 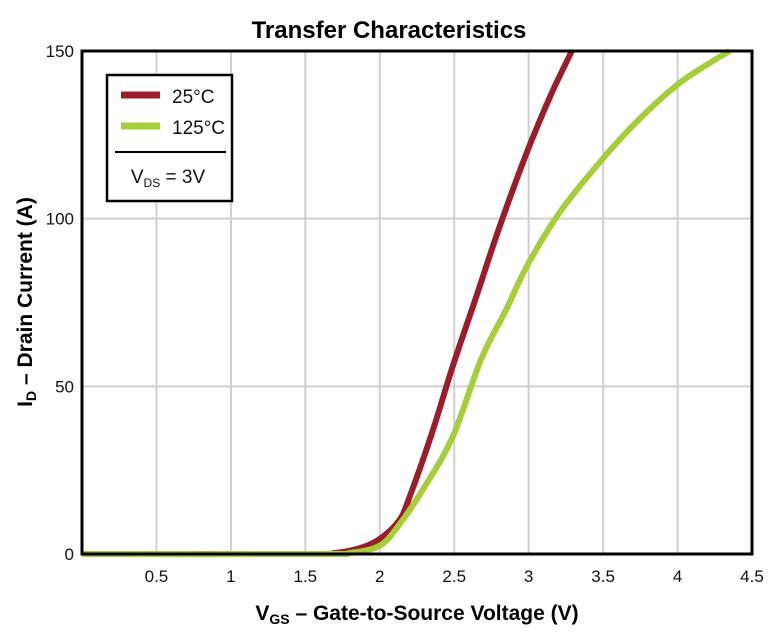 I want to click on chart-title: Transfer Characteristics, so click(x=389, y=30).